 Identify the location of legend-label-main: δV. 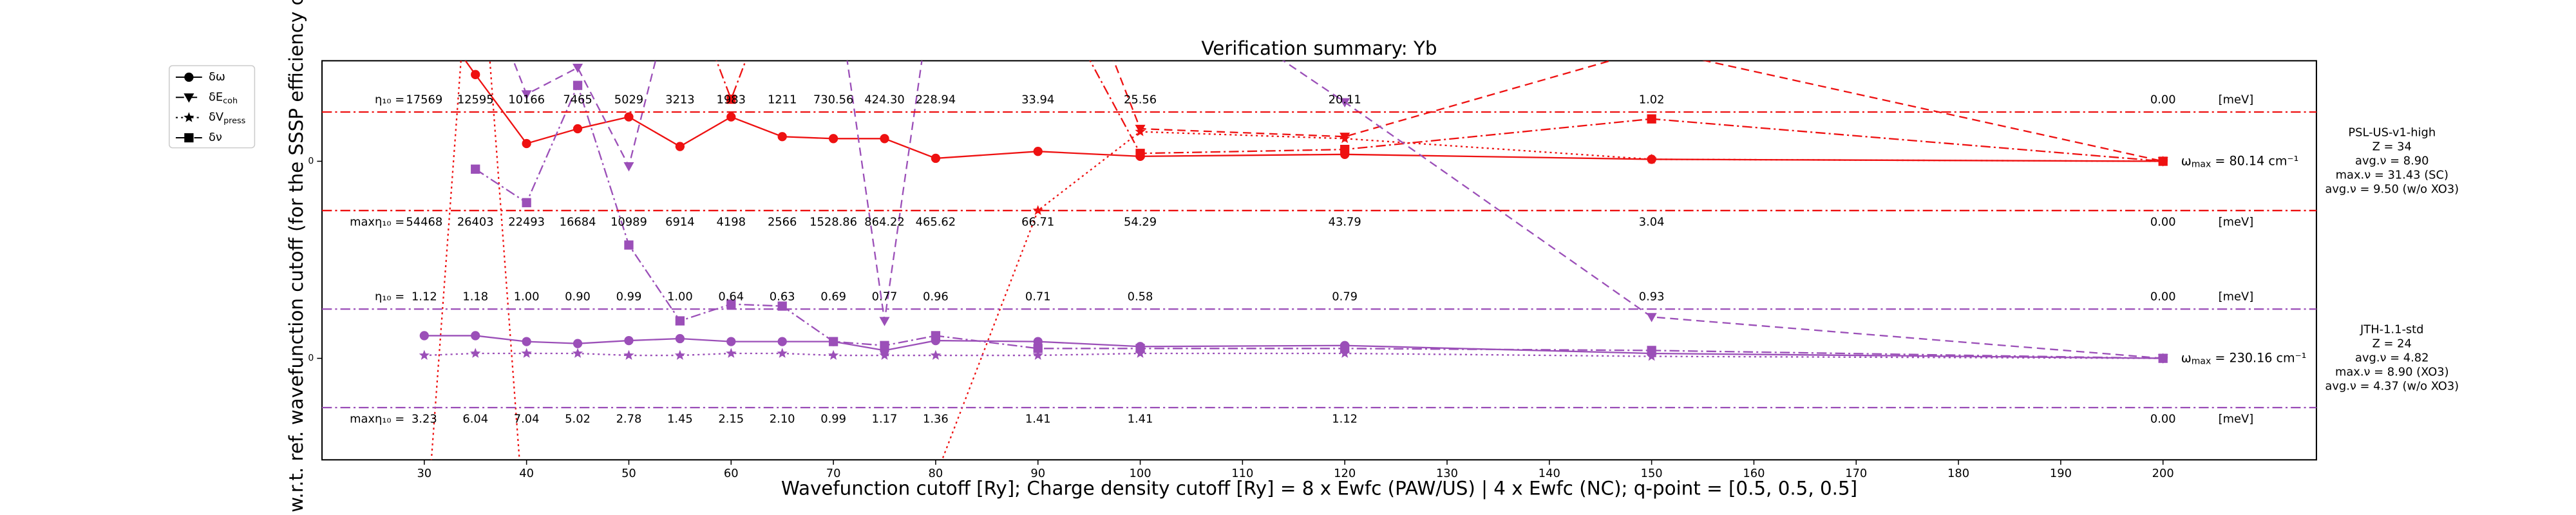
(216, 118).